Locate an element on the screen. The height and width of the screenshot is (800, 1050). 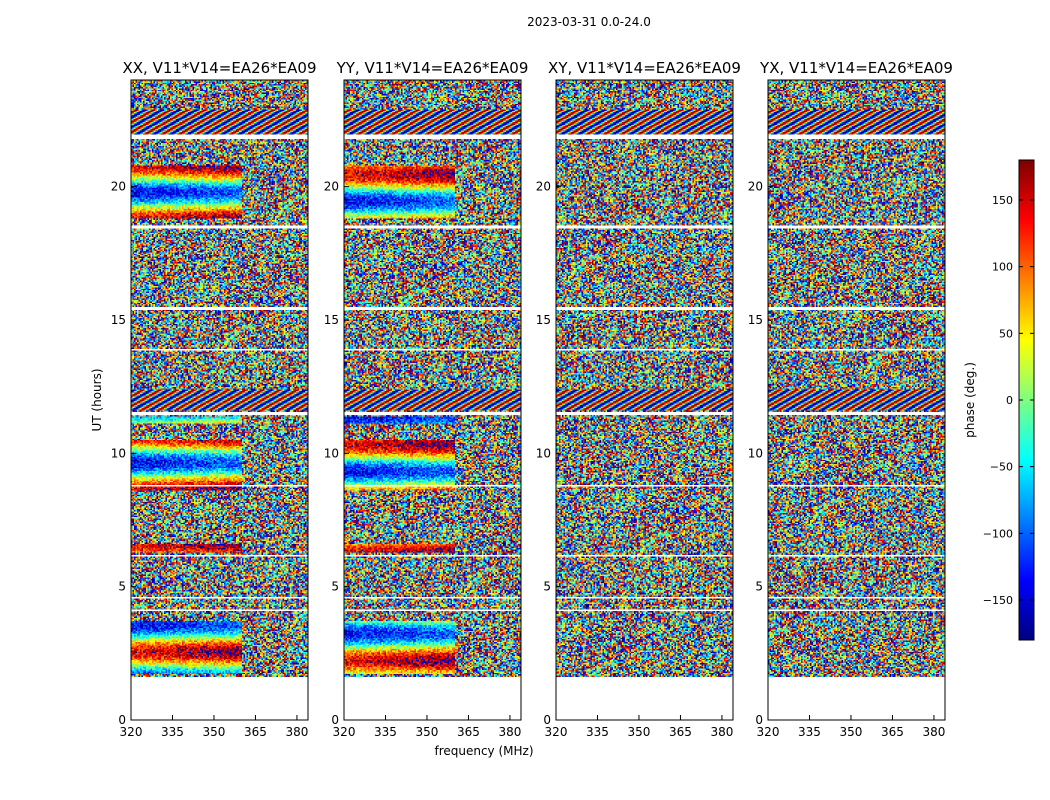
colorbar-tick-label: 100 is located at coordinates (1002, 267).